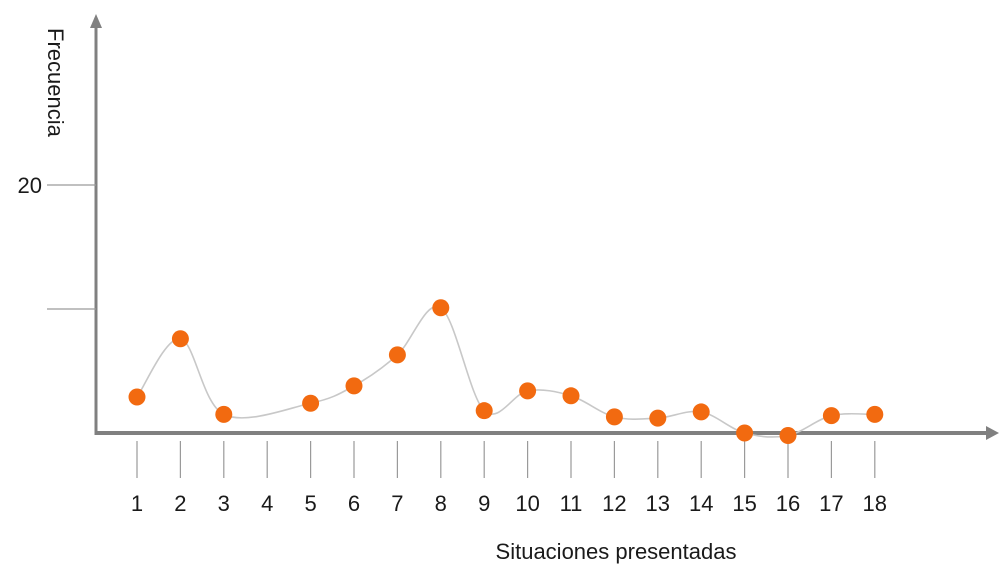 The height and width of the screenshot is (566, 999). What do you see at coordinates (180, 503) in the screenshot?
I see `x-tick-label: 2` at bounding box center [180, 503].